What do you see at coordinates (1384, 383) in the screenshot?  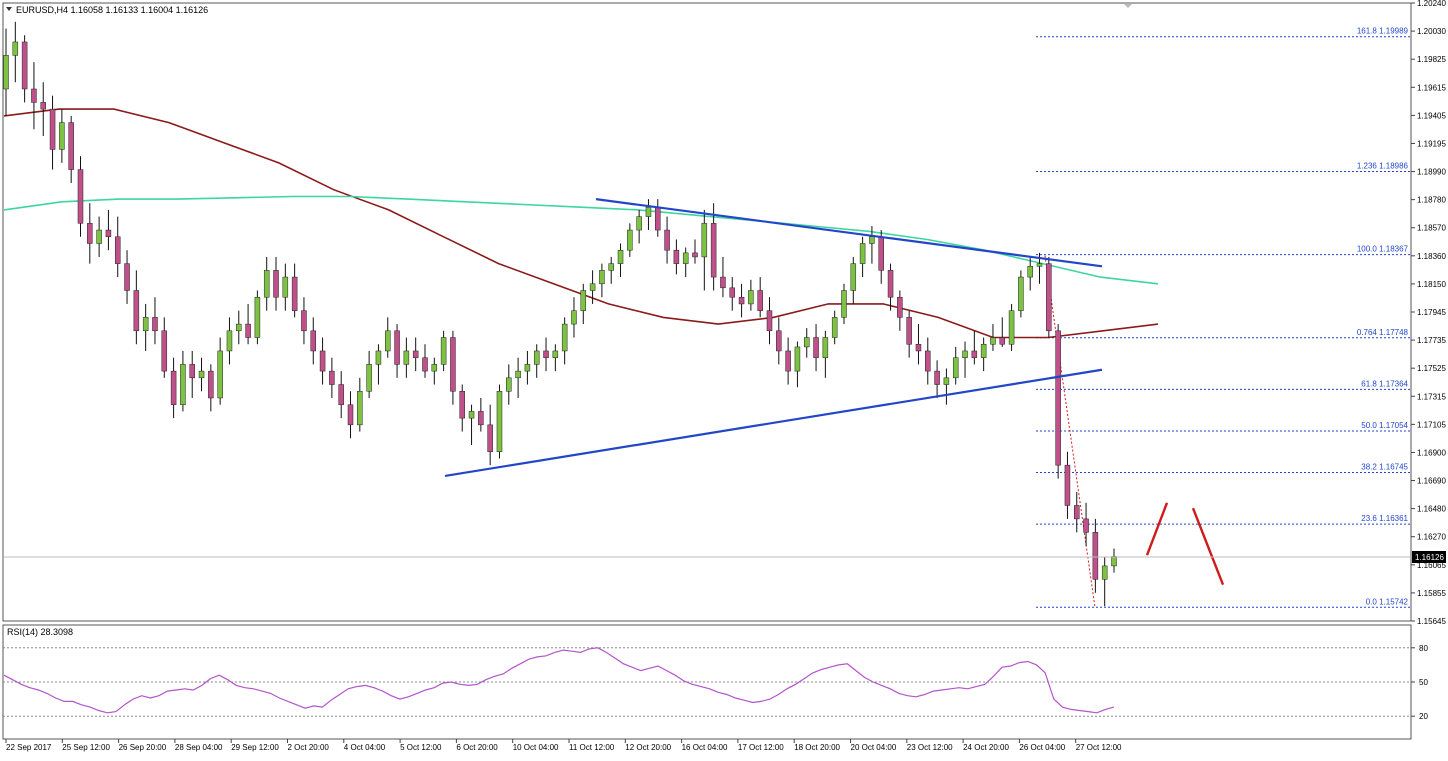 I see `fib-level-label: 61.8 1.17364` at bounding box center [1384, 383].